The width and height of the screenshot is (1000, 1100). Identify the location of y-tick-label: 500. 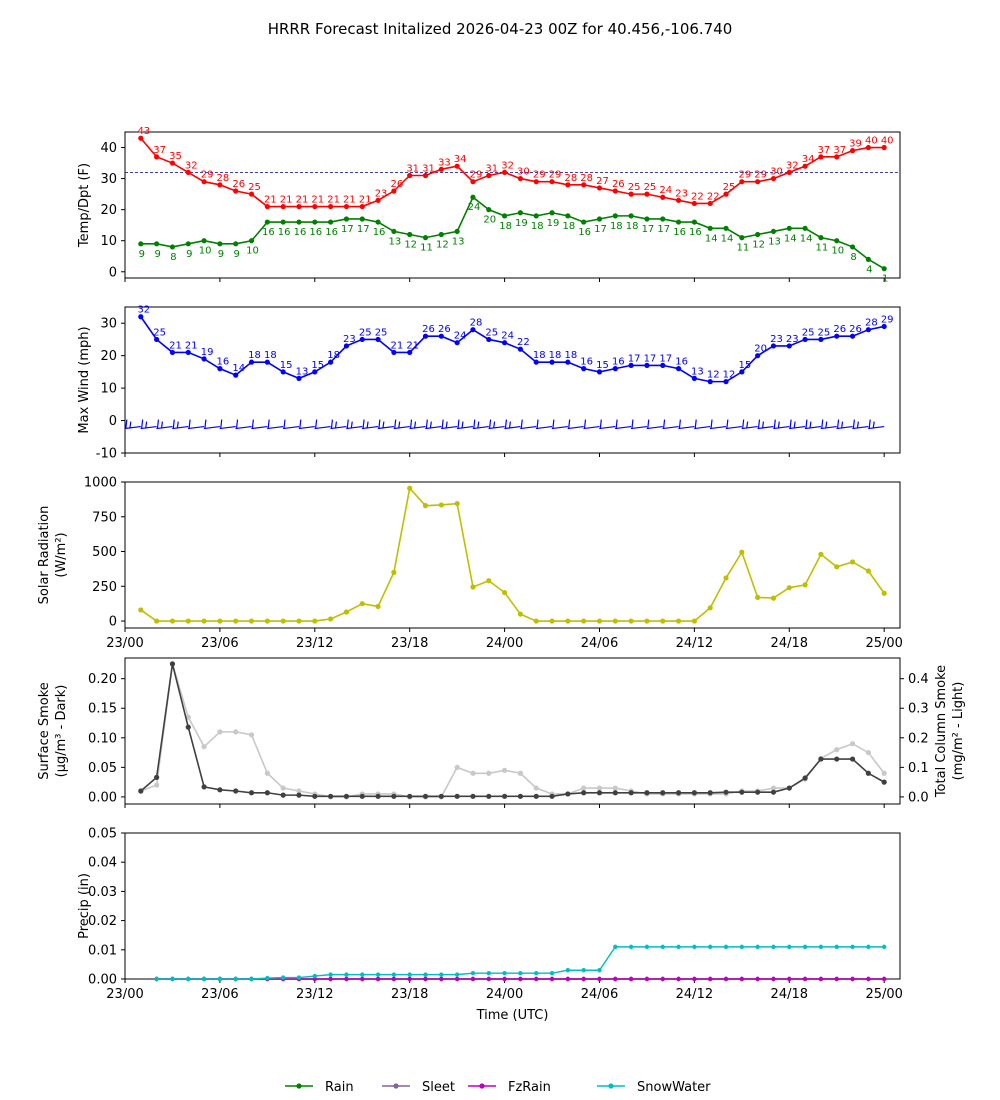
(104, 552).